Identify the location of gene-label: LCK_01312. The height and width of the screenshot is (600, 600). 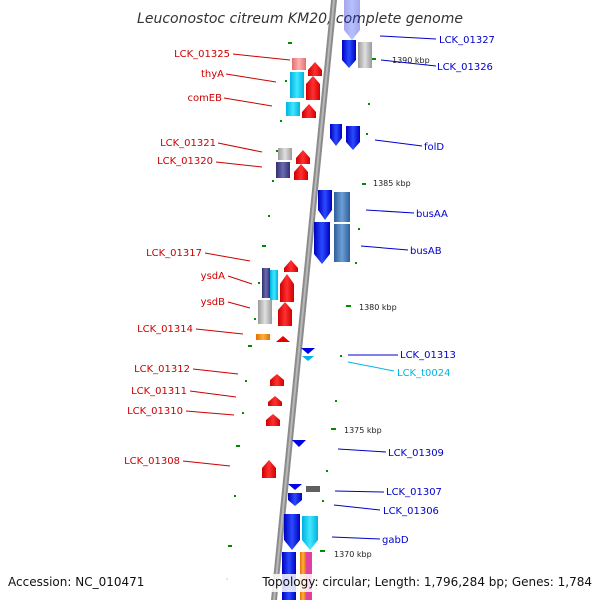
(162, 369).